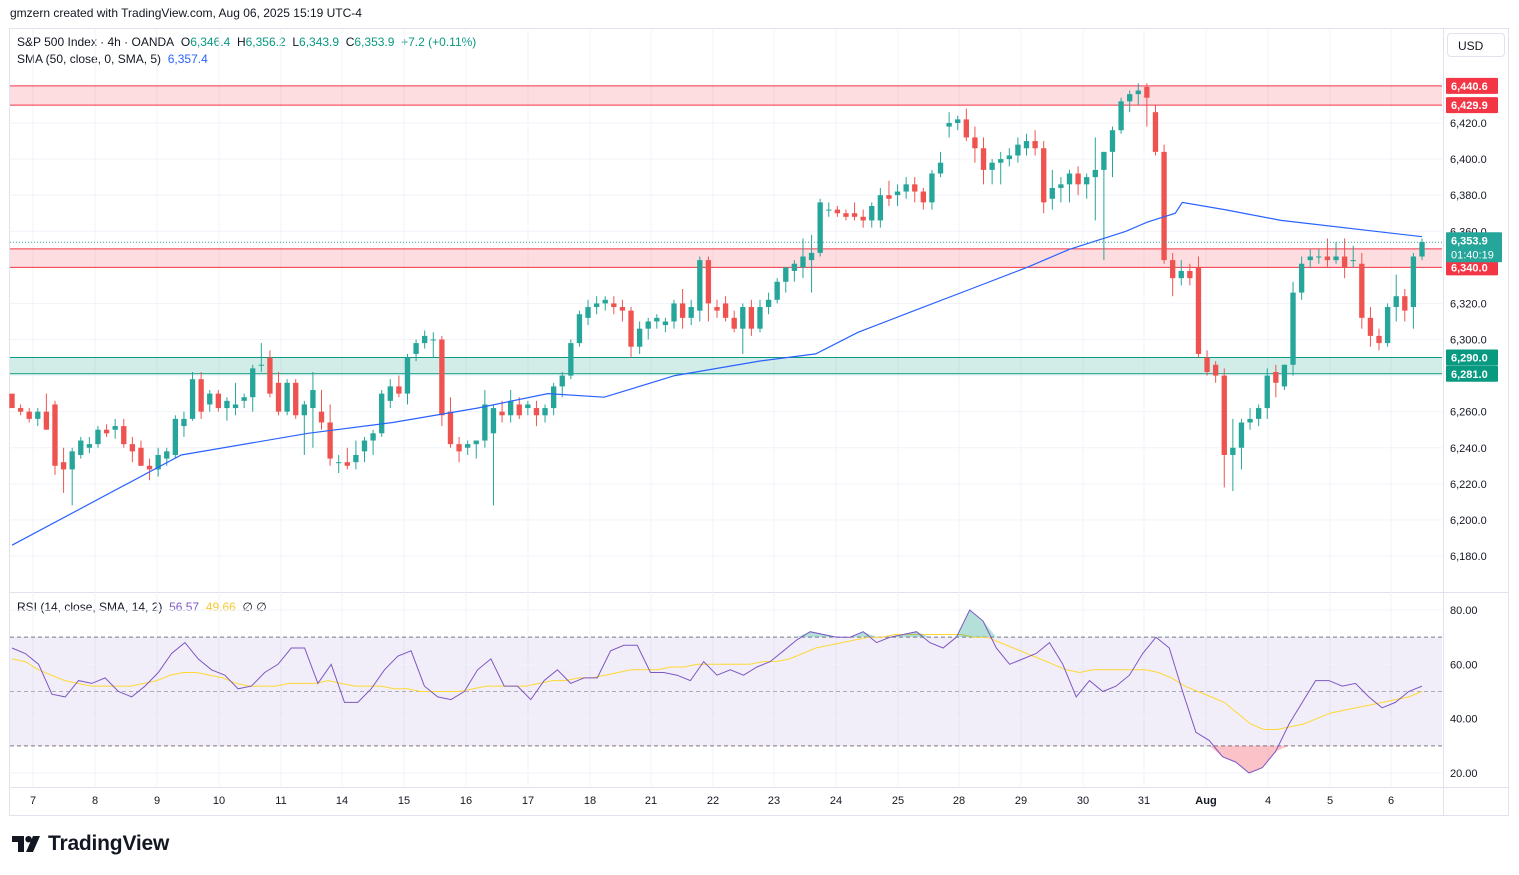 Image resolution: width=1519 pixels, height=875 pixels. What do you see at coordinates (187, 59) in the screenshot?
I see `sma-value: 6,357.4` at bounding box center [187, 59].